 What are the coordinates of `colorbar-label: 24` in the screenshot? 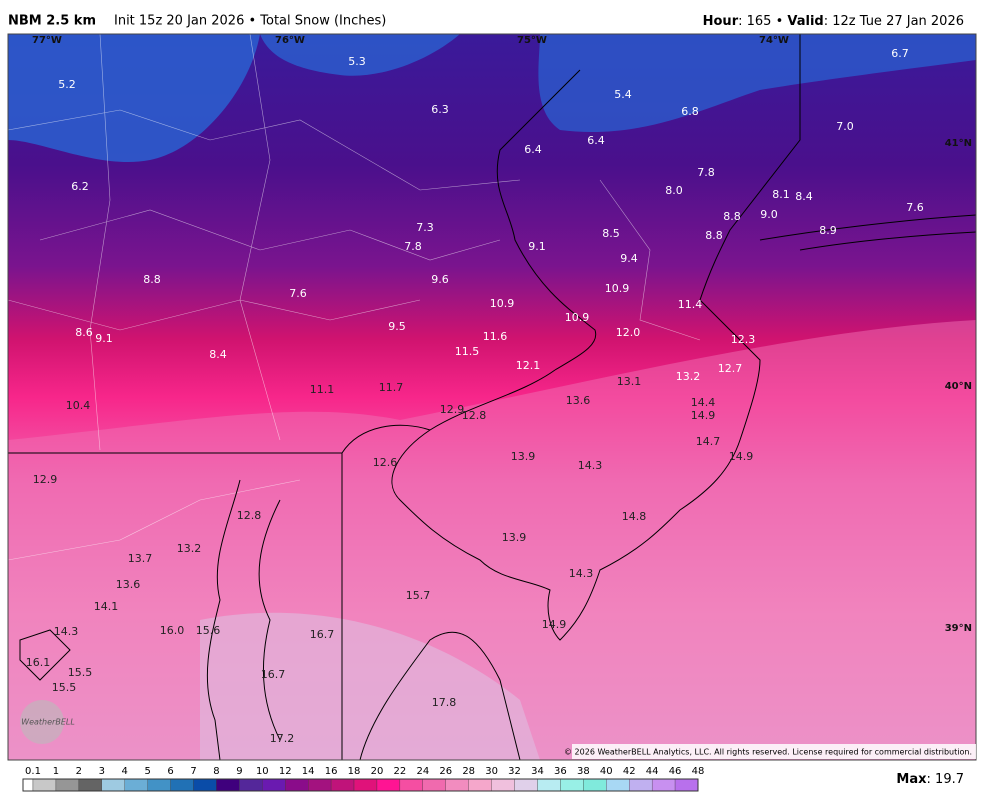 It's located at (422, 771).